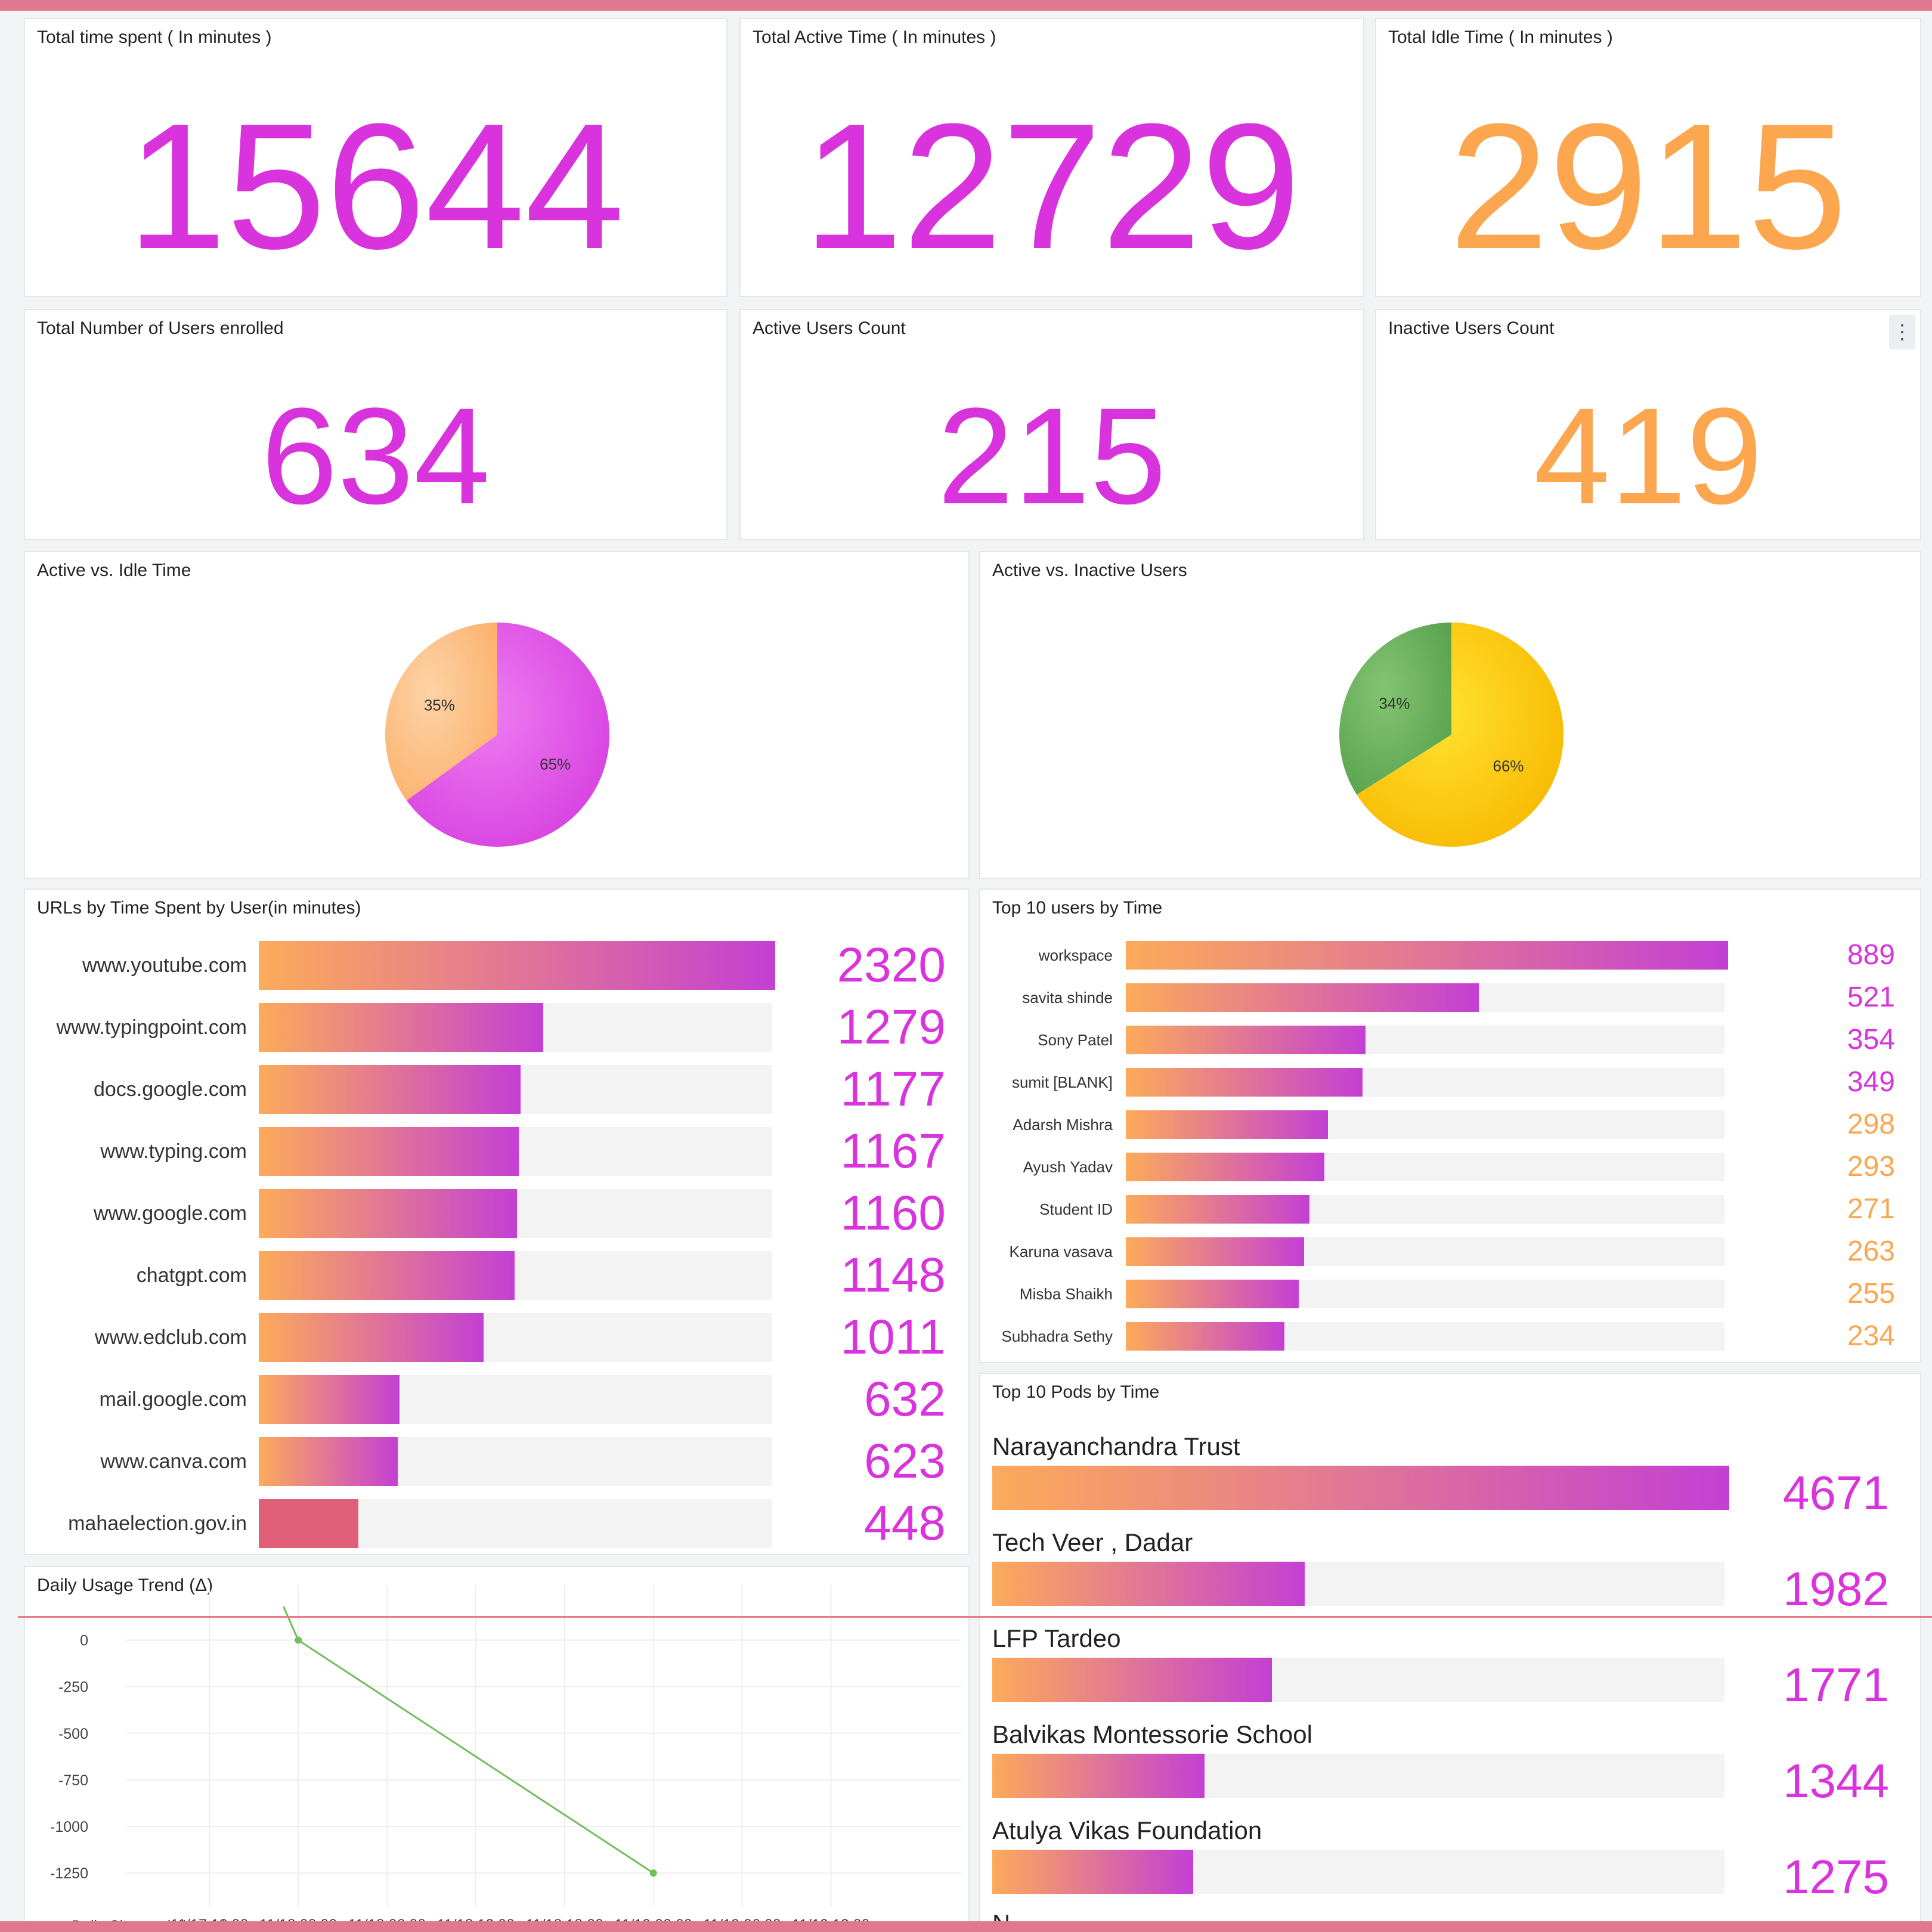 The image size is (1932, 1932). Describe the element at coordinates (170, 1337) in the screenshot. I see `bar-label: www.edclub.com` at that location.